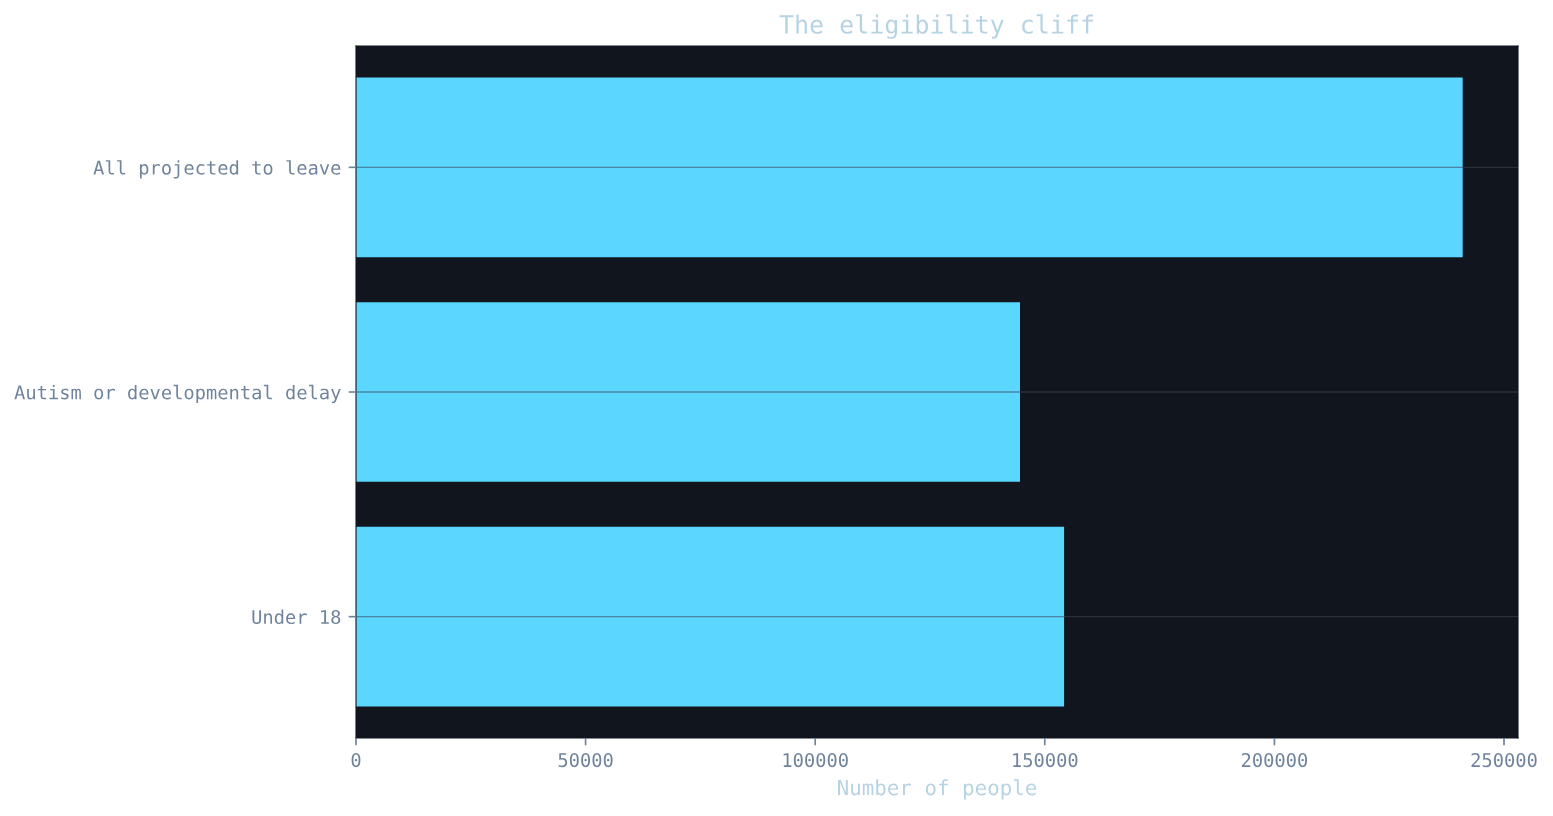  I want to click on chart-title: The eligibility cliff, so click(936, 26).